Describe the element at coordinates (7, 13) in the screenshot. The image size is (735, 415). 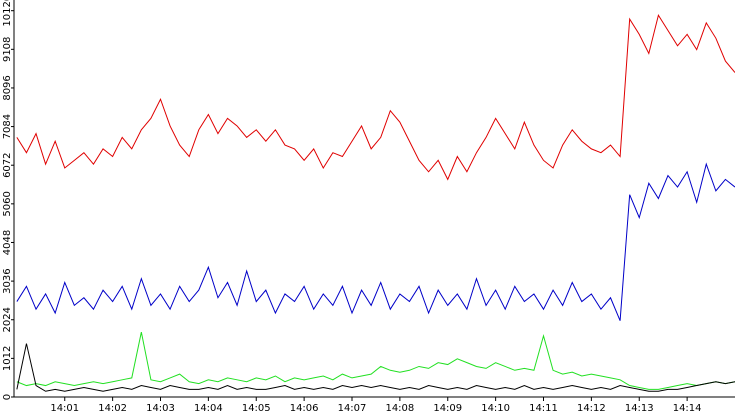
I see `y-tick-label: 10120` at that location.